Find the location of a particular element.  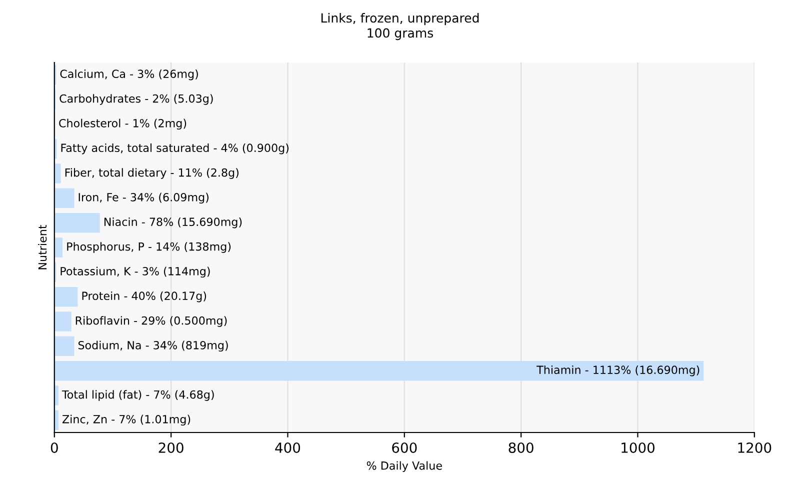

y-tick-label: Fatty acids, total saturated - 4% (0.900g) is located at coordinates (175, 148).